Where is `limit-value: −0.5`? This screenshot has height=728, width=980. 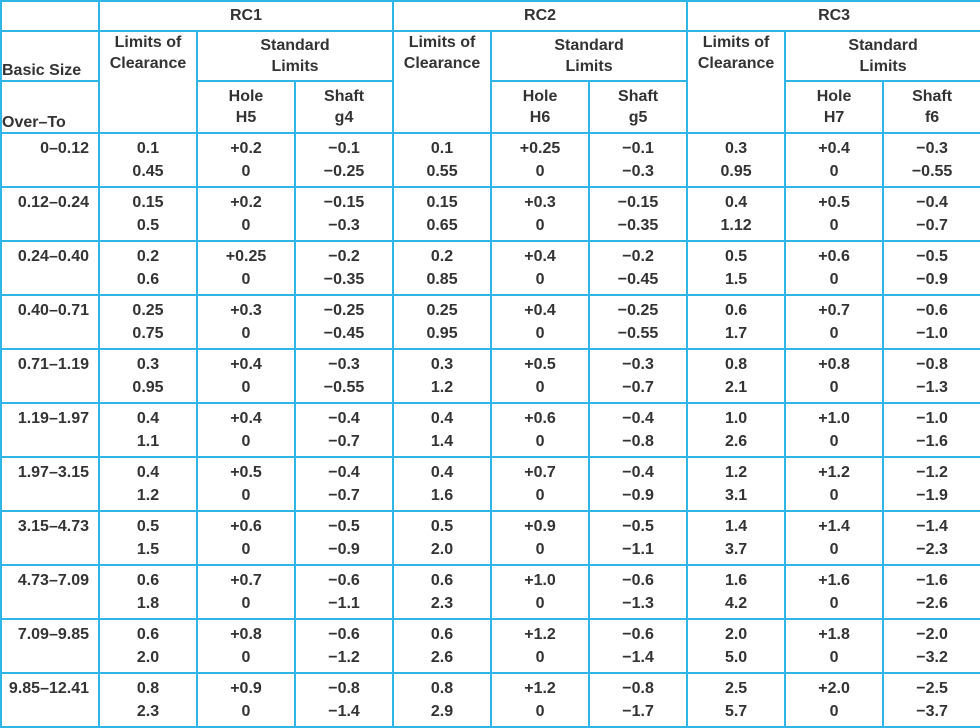 limit-value: −0.5 is located at coordinates (638, 526).